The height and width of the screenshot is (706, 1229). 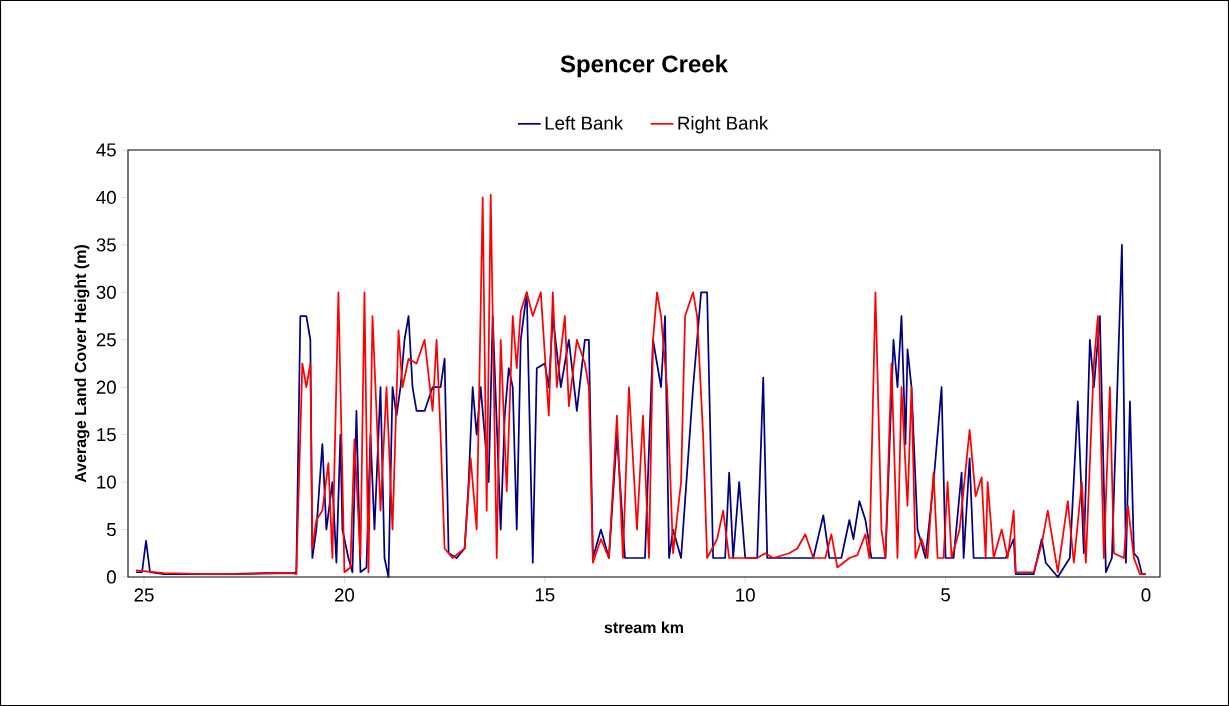 I want to click on y-tick-label: 35, so click(x=106, y=245).